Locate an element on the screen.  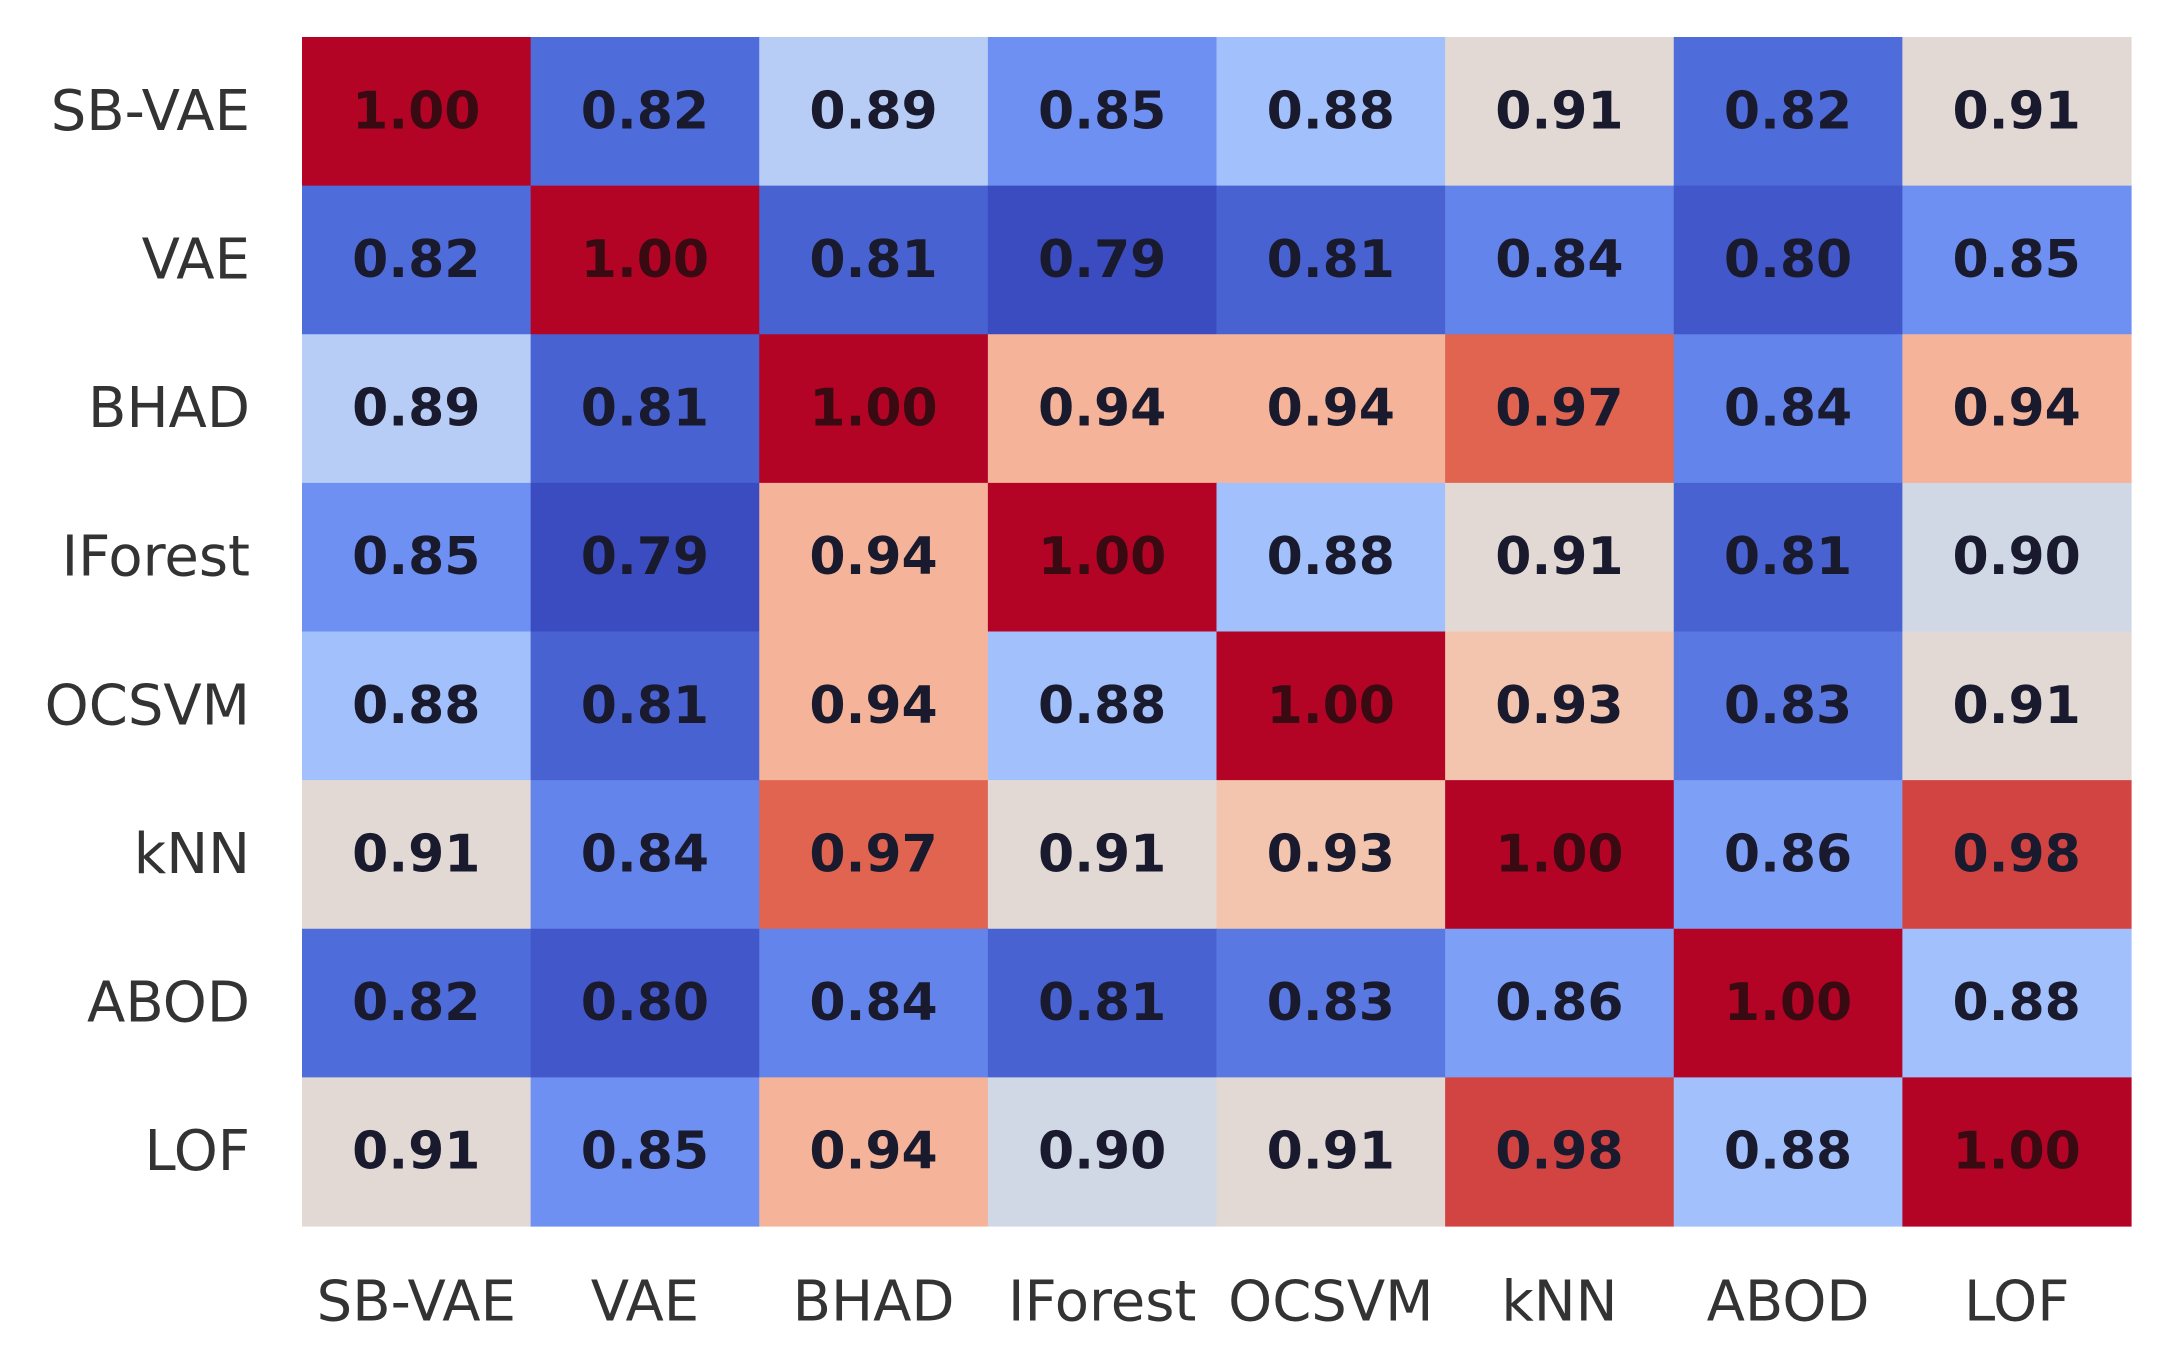
heatmap-cell-BHAD-IForest is located at coordinates (1102, 409).